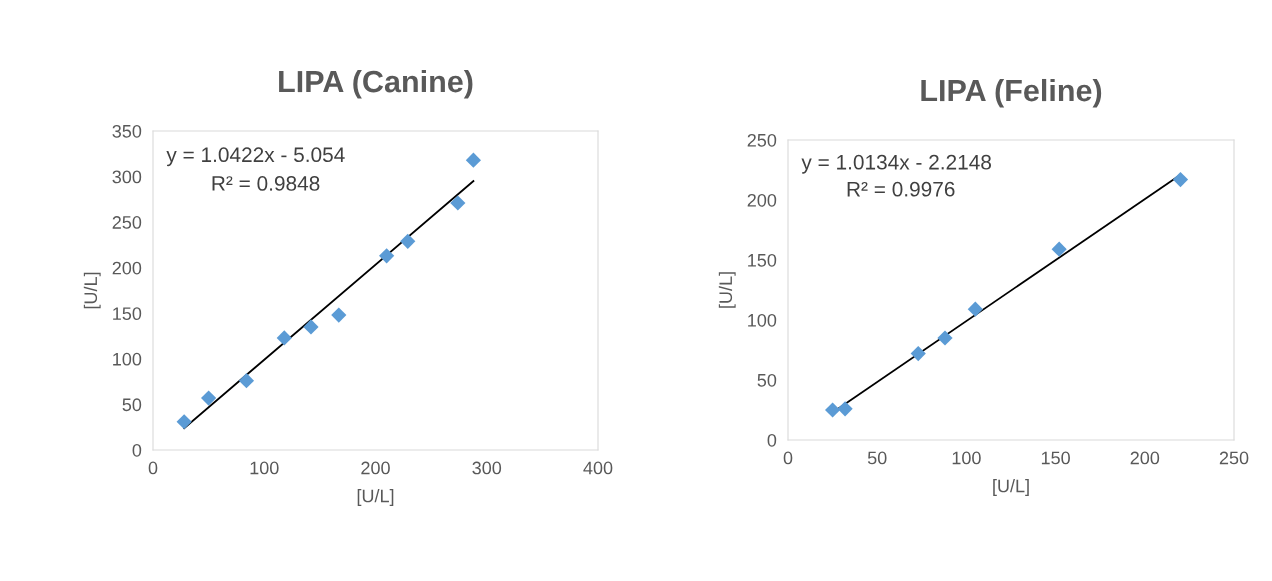 This screenshot has height=581, width=1272. I want to click on y-tick-label: 300, so click(127, 177).